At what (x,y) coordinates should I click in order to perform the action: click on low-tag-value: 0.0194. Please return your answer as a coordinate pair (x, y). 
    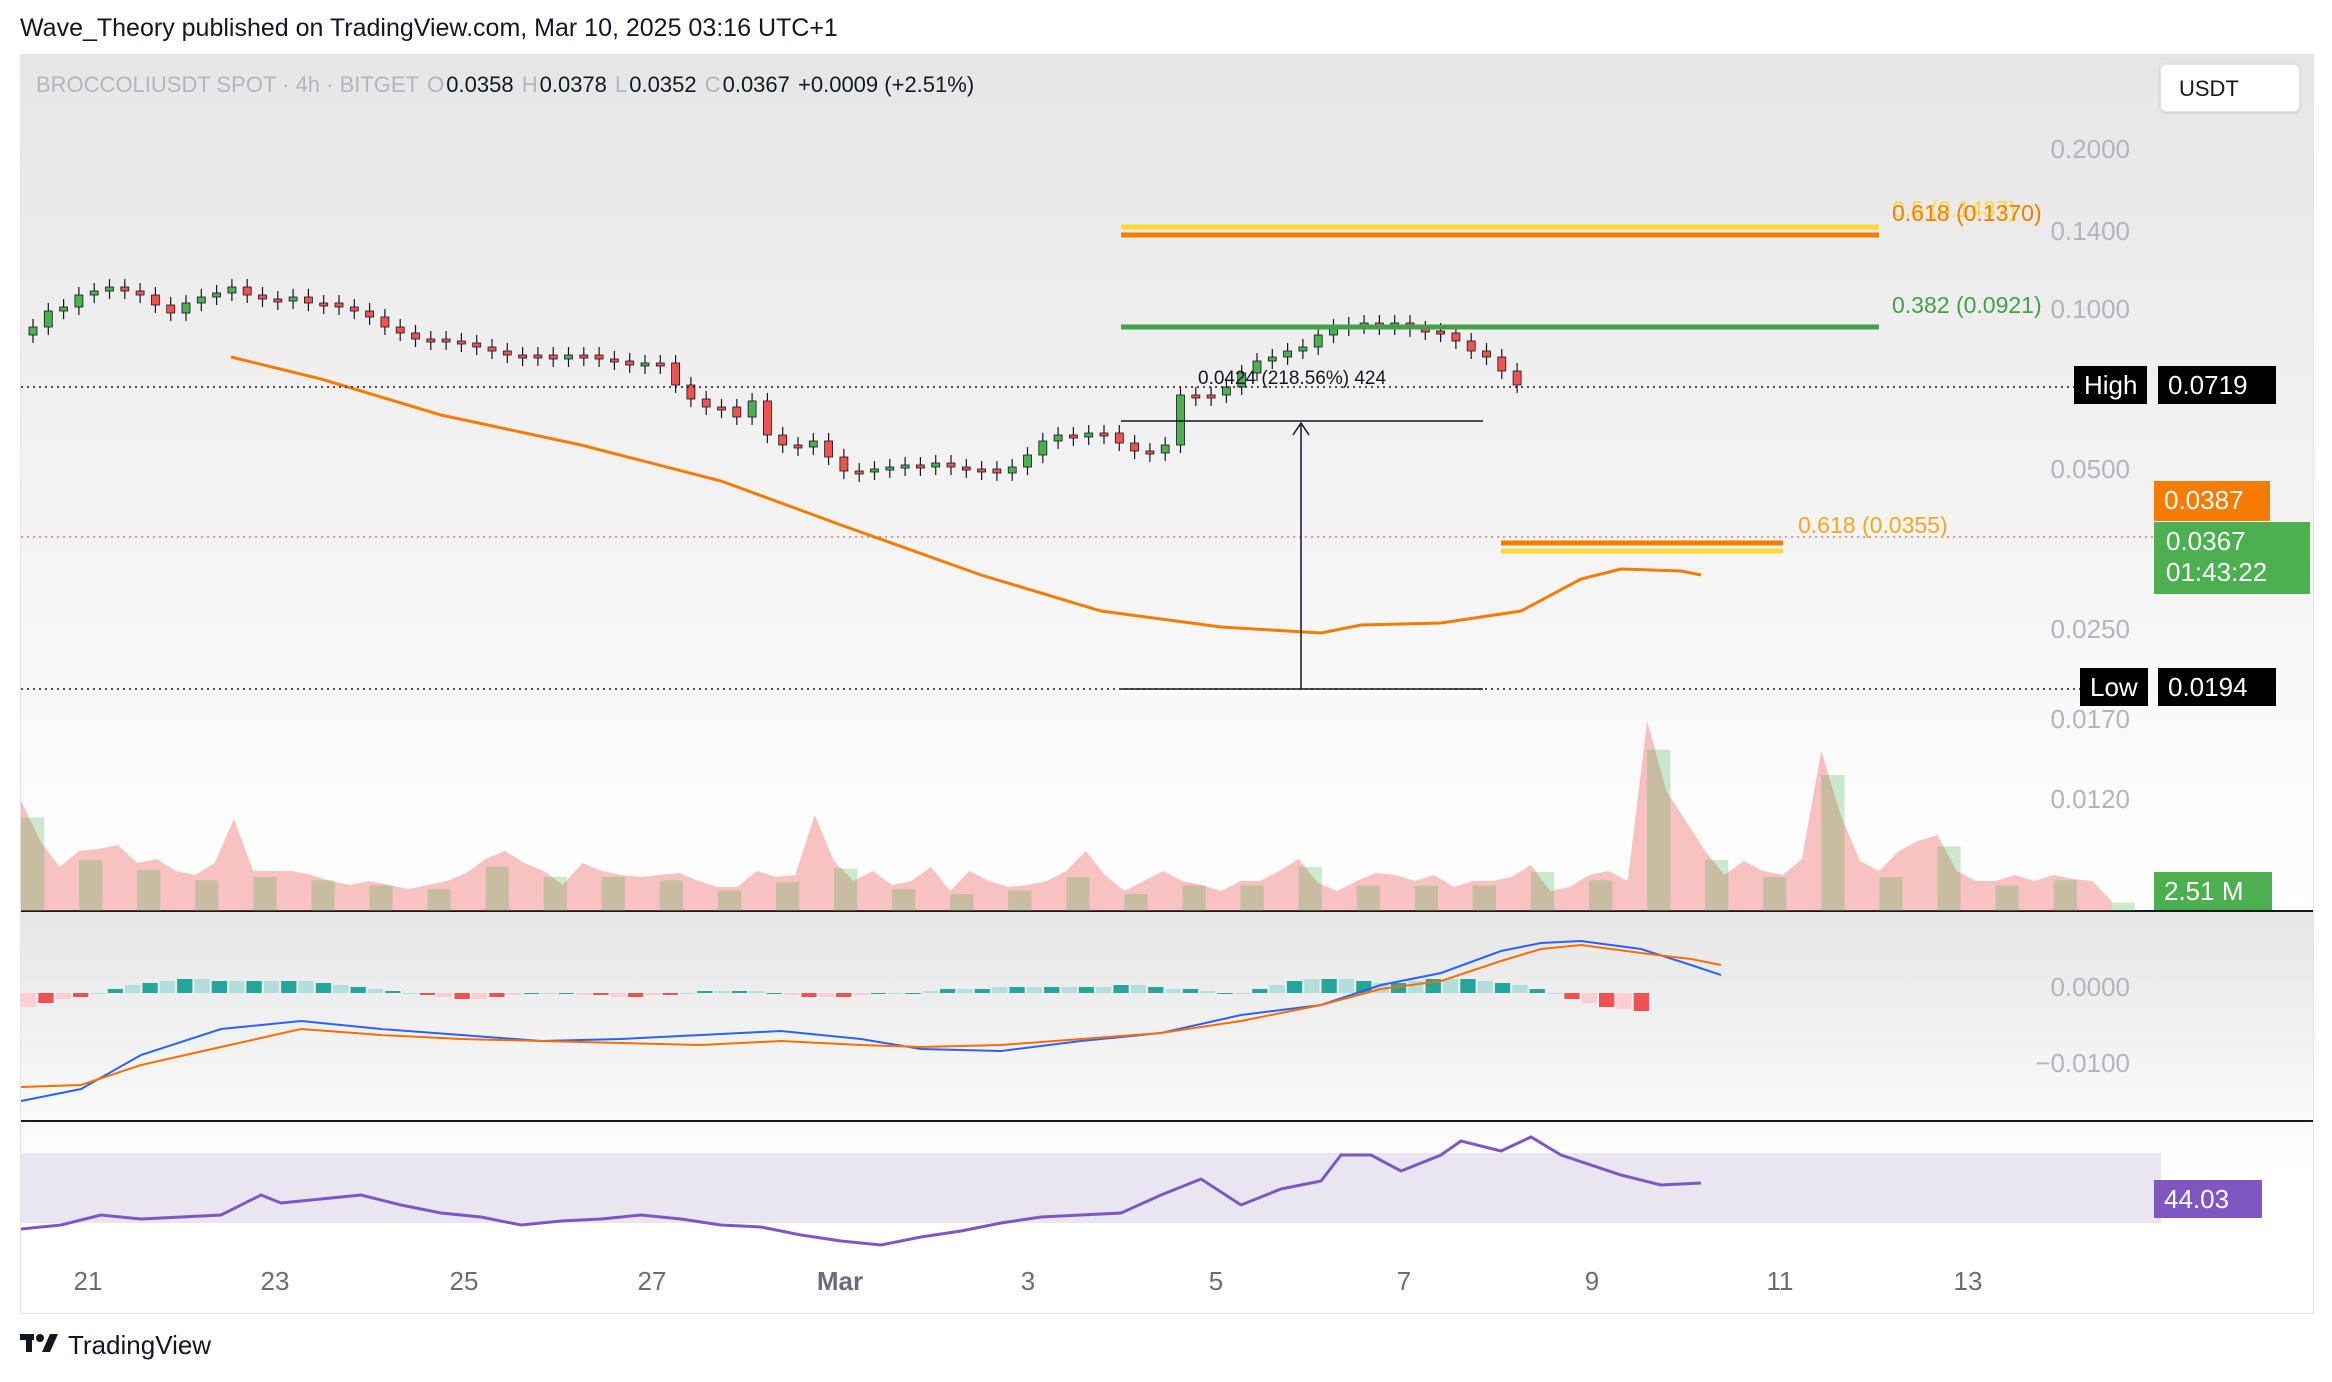
    Looking at the image, I should click on (2217, 687).